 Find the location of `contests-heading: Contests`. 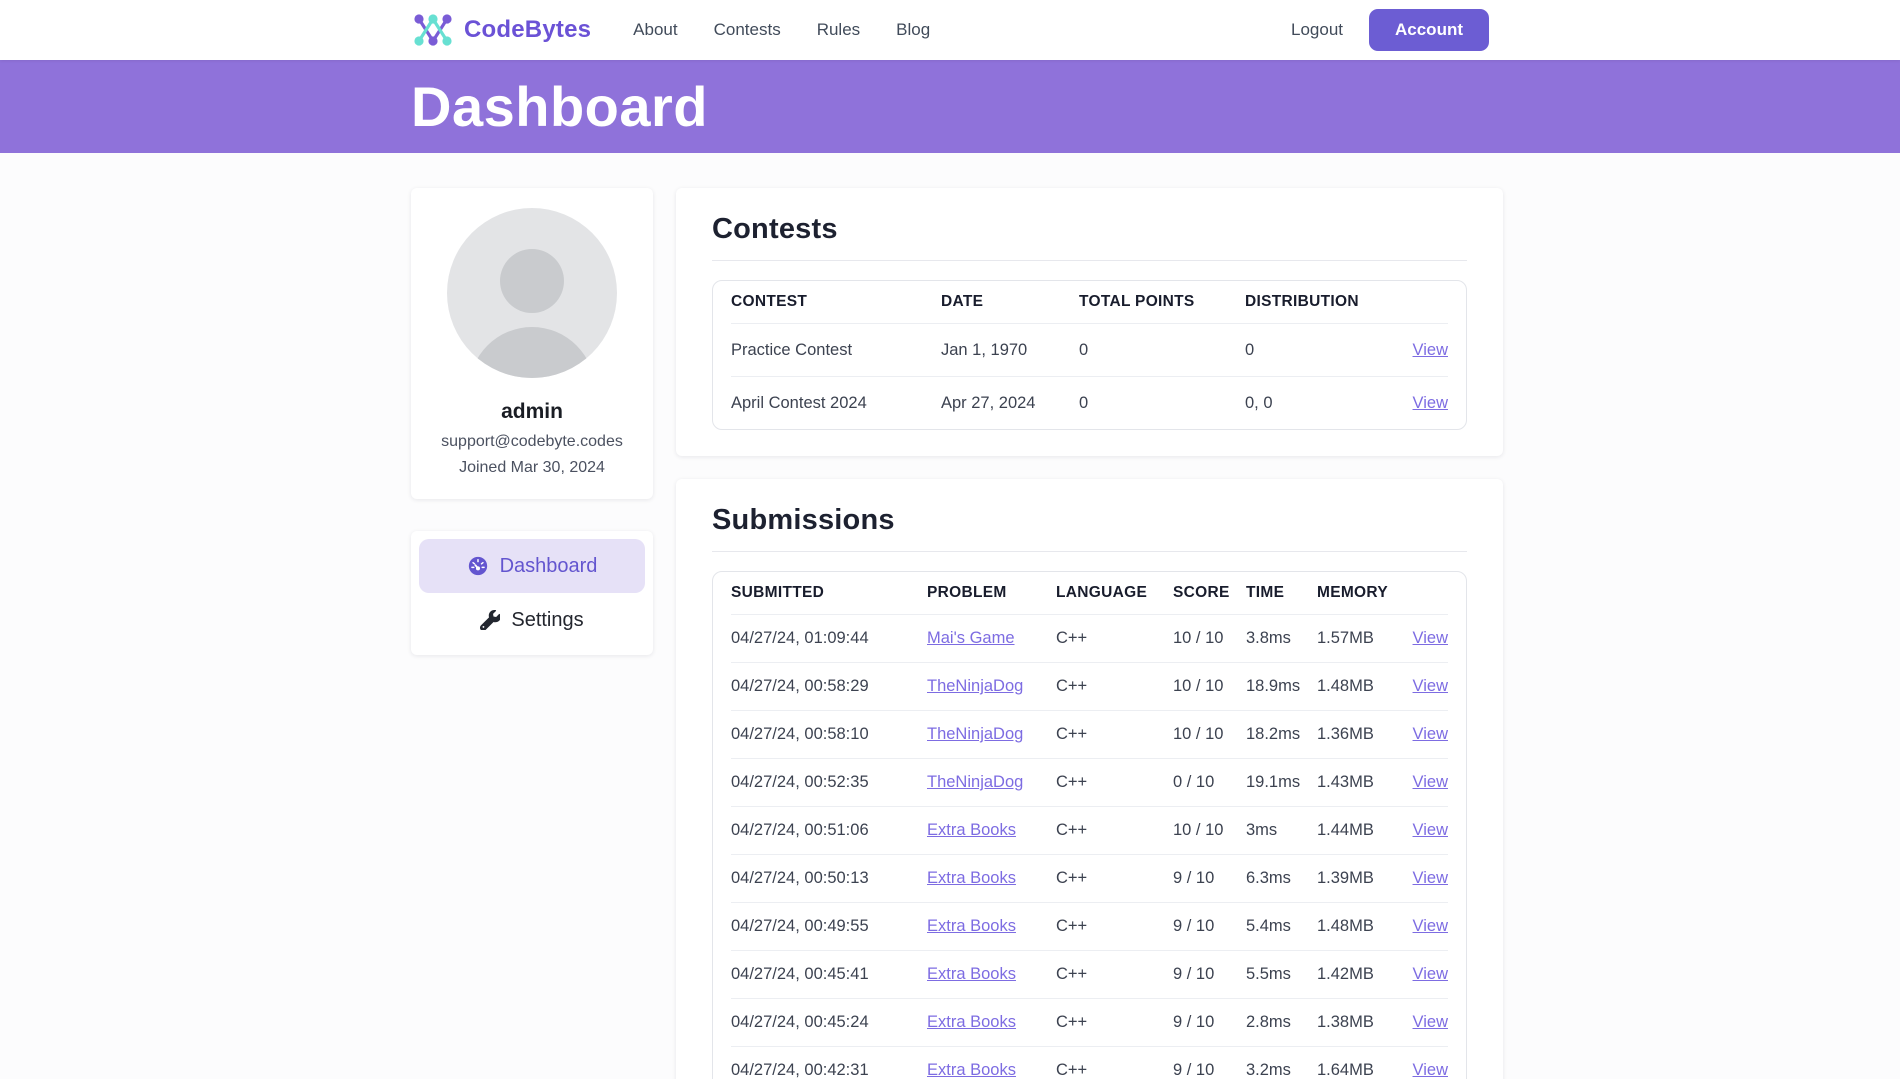

contests-heading: Contests is located at coordinates (775, 229).